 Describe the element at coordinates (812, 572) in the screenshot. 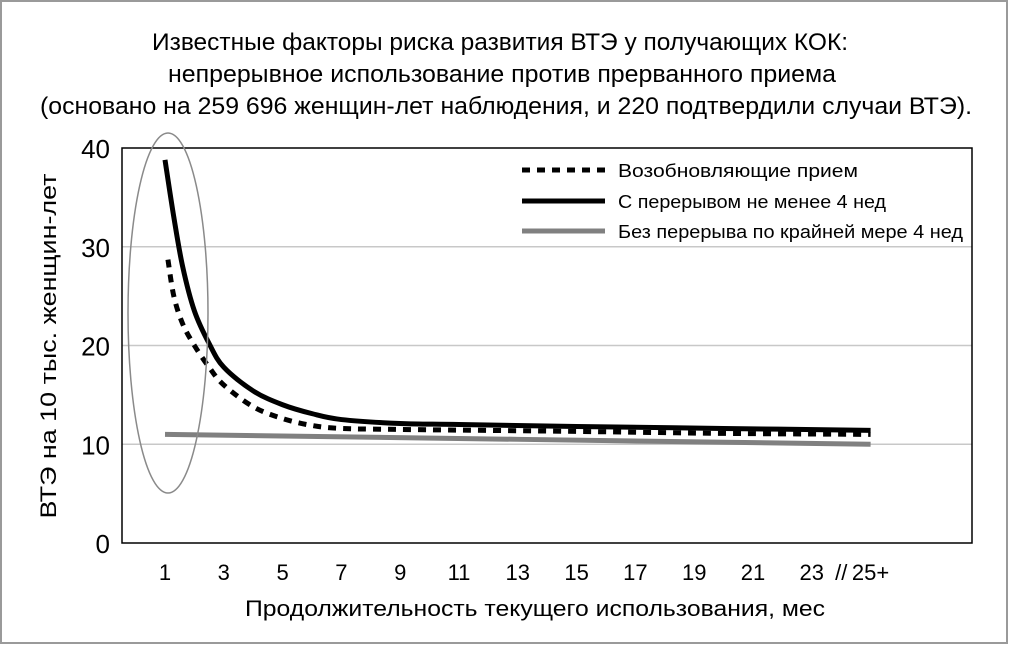

I see `x-tick-label: 23` at that location.